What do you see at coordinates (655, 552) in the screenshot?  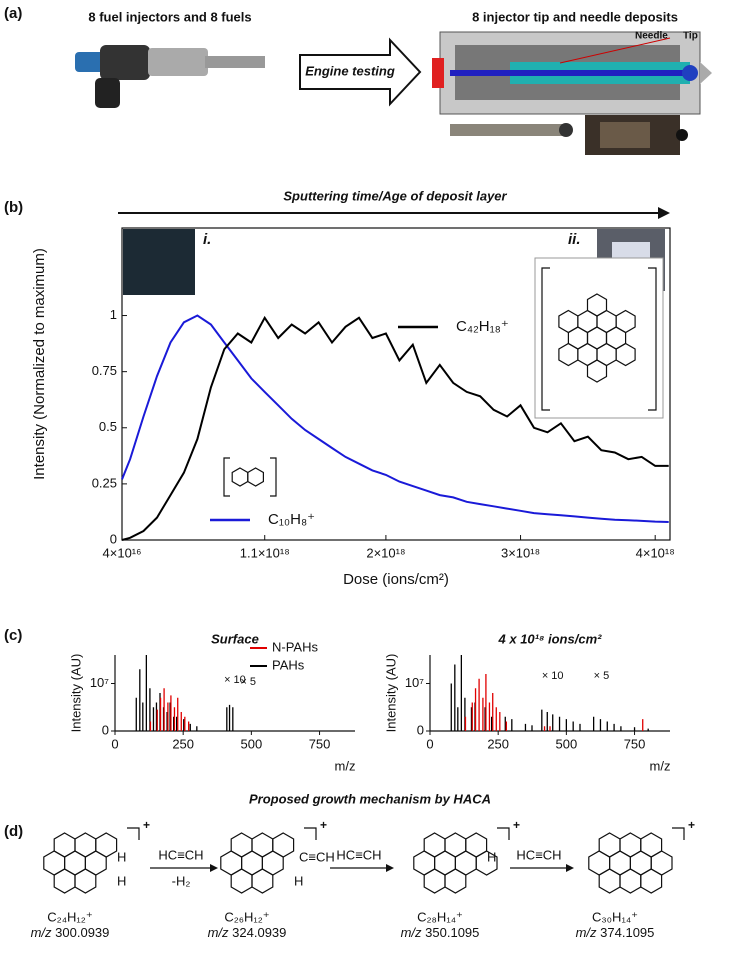 I see `x-tick-label: 4×10¹⁸` at bounding box center [655, 552].